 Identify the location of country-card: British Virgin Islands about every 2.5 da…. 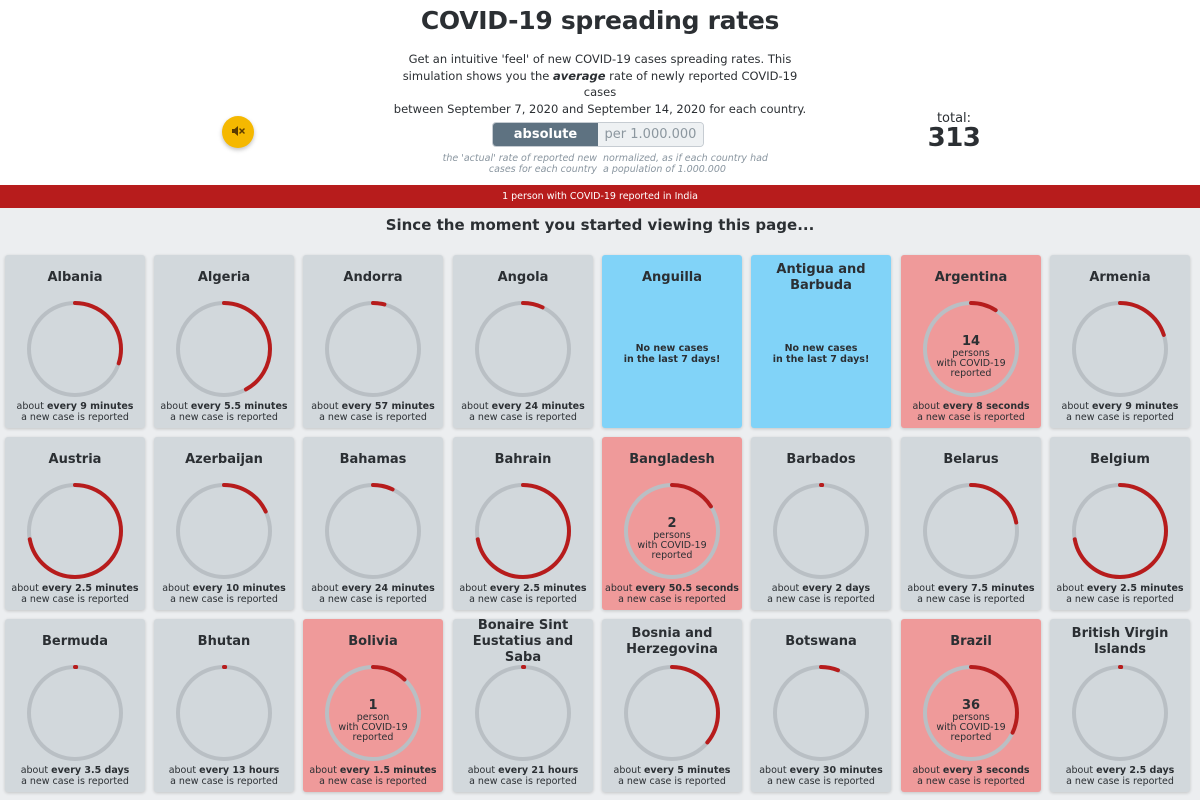
(1120, 705).